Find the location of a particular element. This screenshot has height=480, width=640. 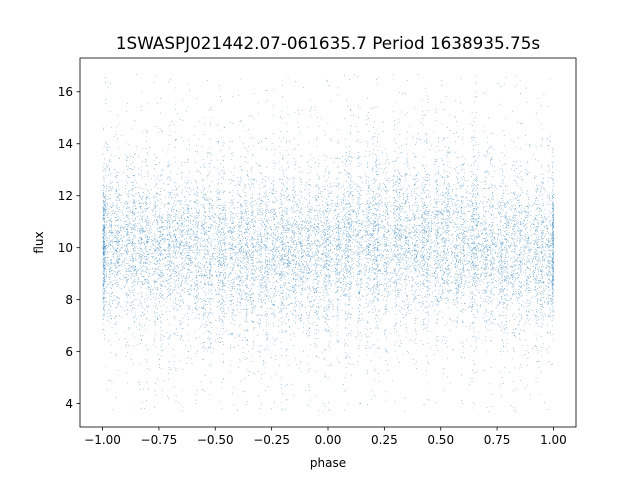

x-tick-label: 0.00 is located at coordinates (328, 440).